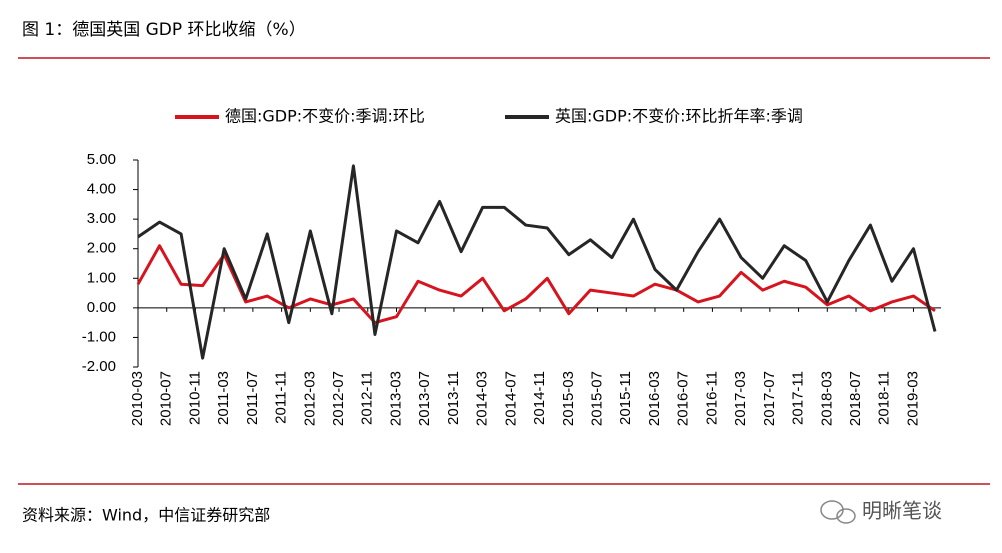 The height and width of the screenshot is (553, 1002). Describe the element at coordinates (424, 398) in the screenshot. I see `x-tick-label: 2013-07` at that location.